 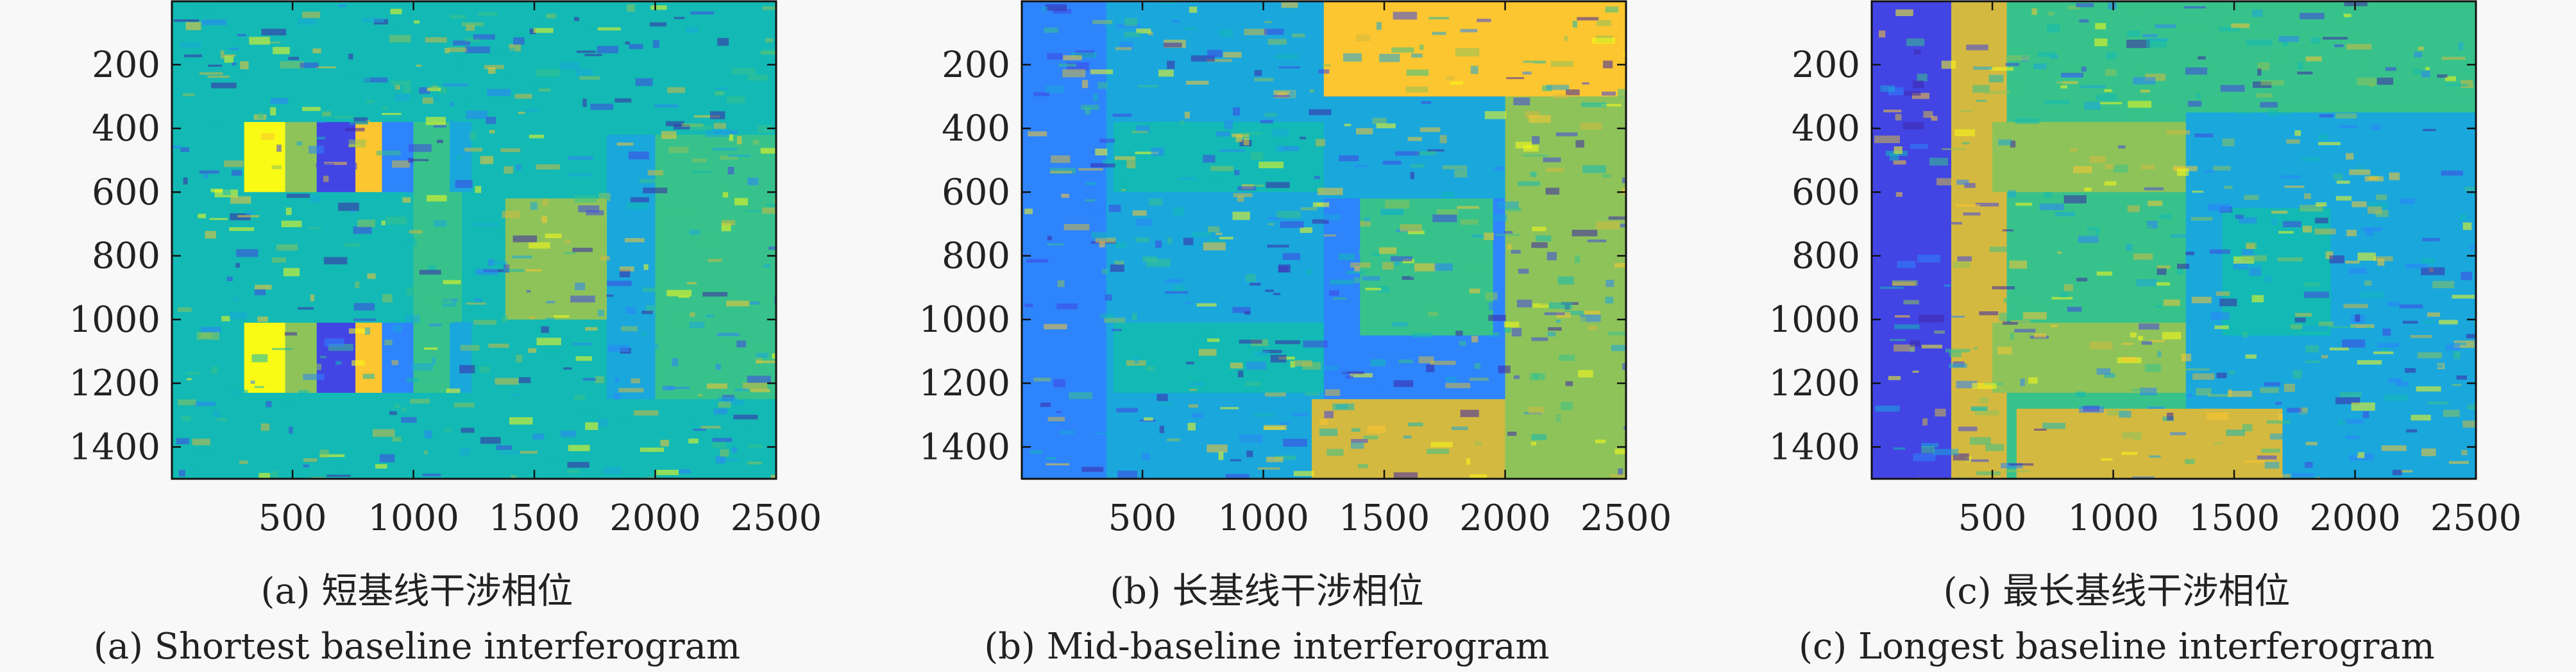 What do you see at coordinates (114, 447) in the screenshot?
I see `y-tick-label: 1400` at bounding box center [114, 447].